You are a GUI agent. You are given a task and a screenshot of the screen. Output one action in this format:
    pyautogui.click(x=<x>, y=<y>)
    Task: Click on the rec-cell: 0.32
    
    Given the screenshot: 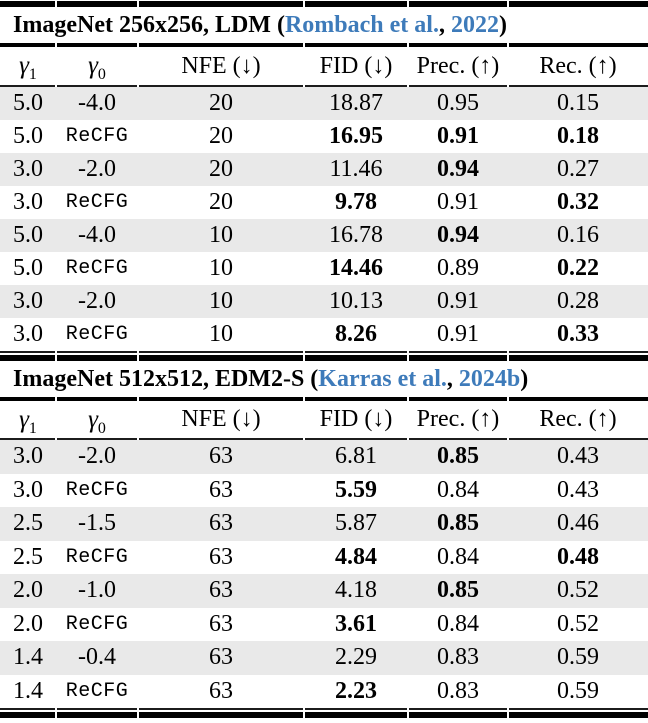 What is the action you would take?
    pyautogui.click(x=578, y=202)
    